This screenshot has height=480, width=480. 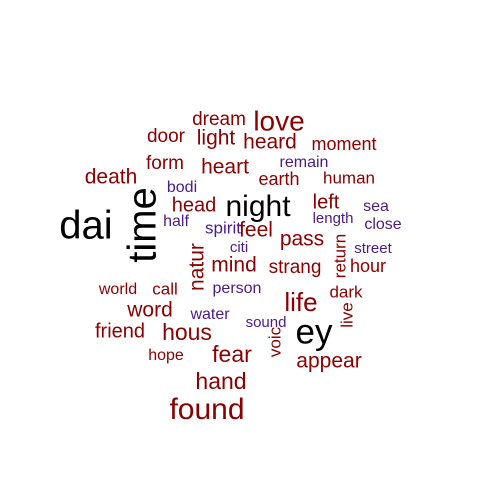 What do you see at coordinates (270, 142) in the screenshot?
I see `word-heard: heard` at bounding box center [270, 142].